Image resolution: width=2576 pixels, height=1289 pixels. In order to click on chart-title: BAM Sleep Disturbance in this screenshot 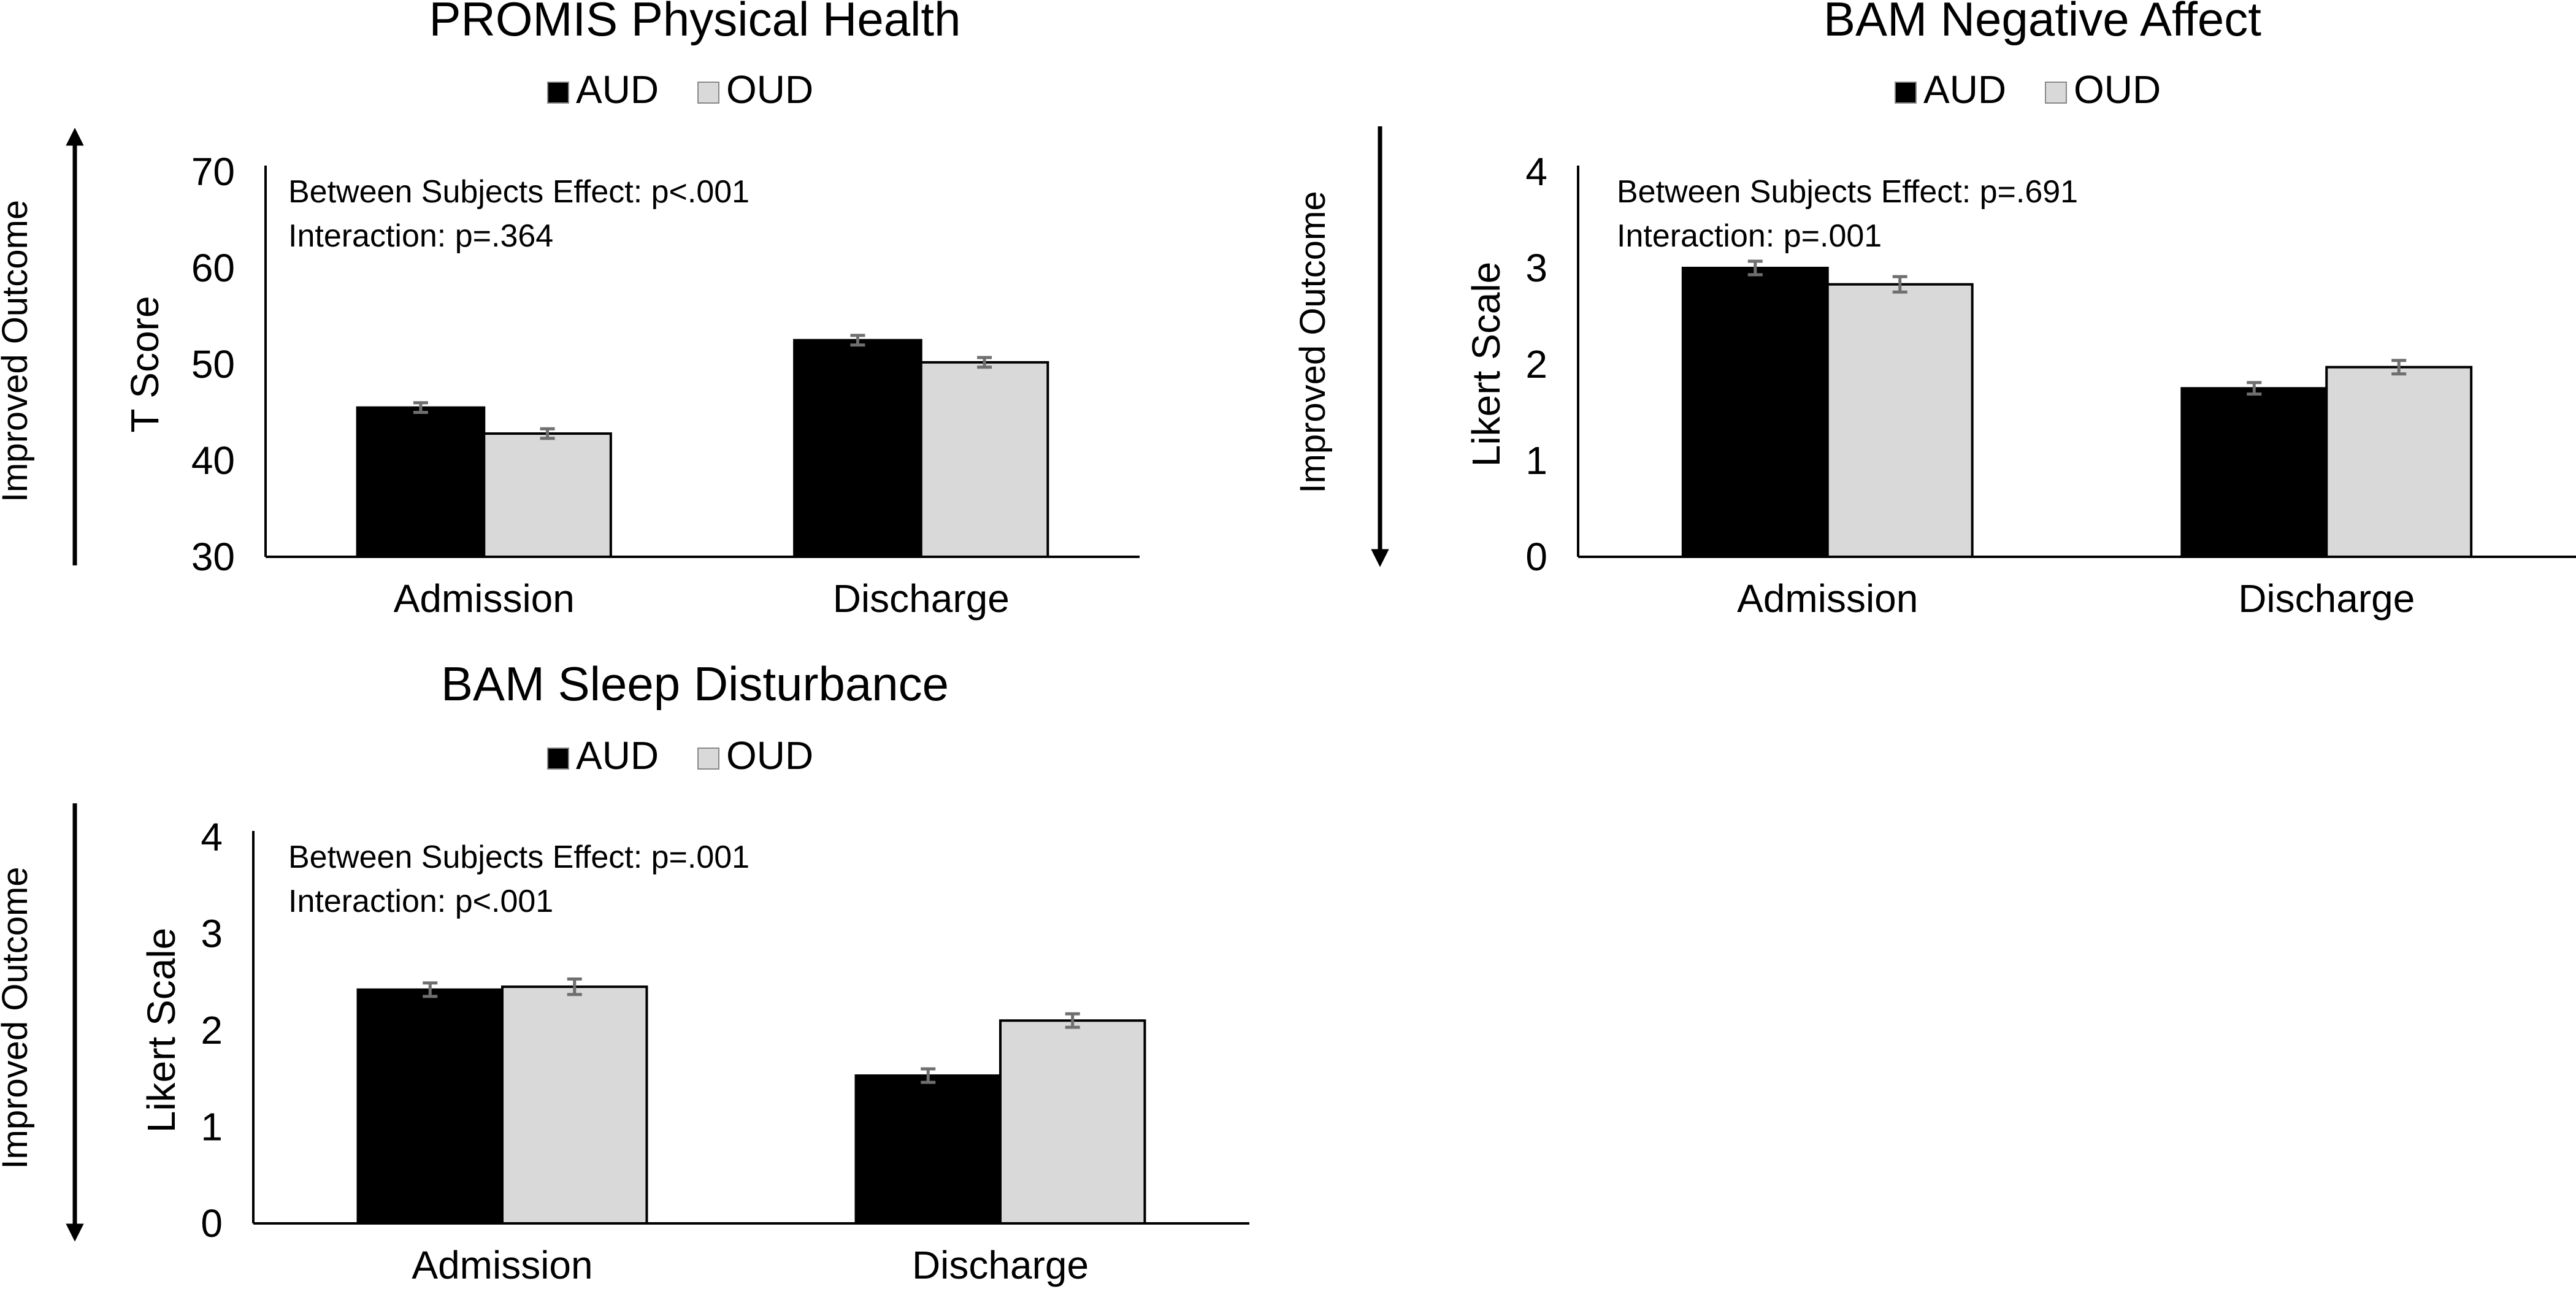, I will do `click(695, 684)`.